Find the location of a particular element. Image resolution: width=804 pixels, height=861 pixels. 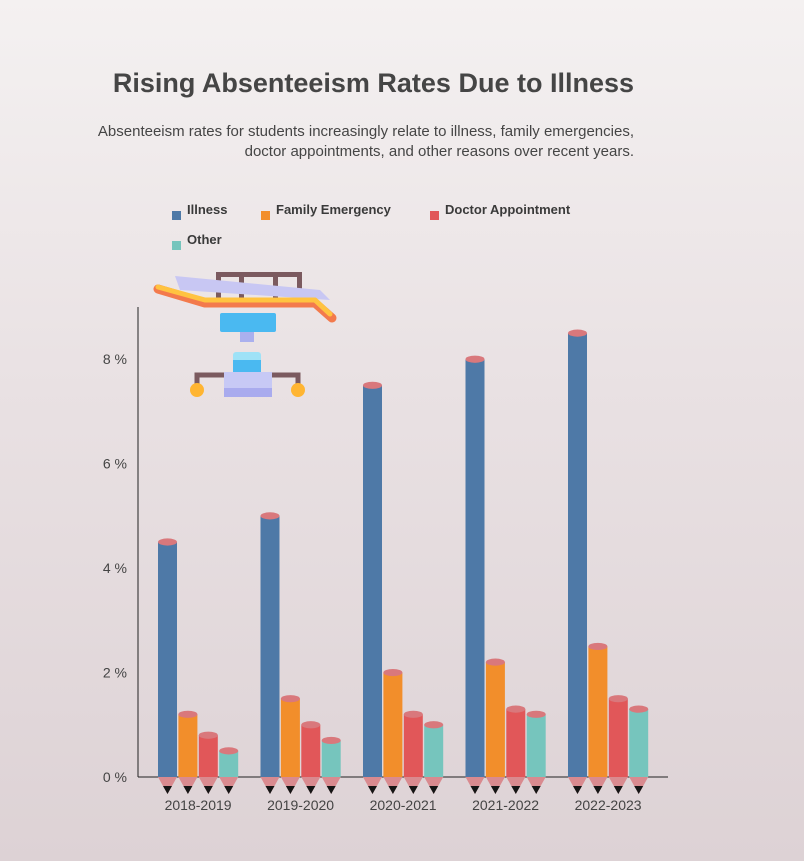

x-tick-label-2020-2021: 2020-2021 is located at coordinates (403, 805).